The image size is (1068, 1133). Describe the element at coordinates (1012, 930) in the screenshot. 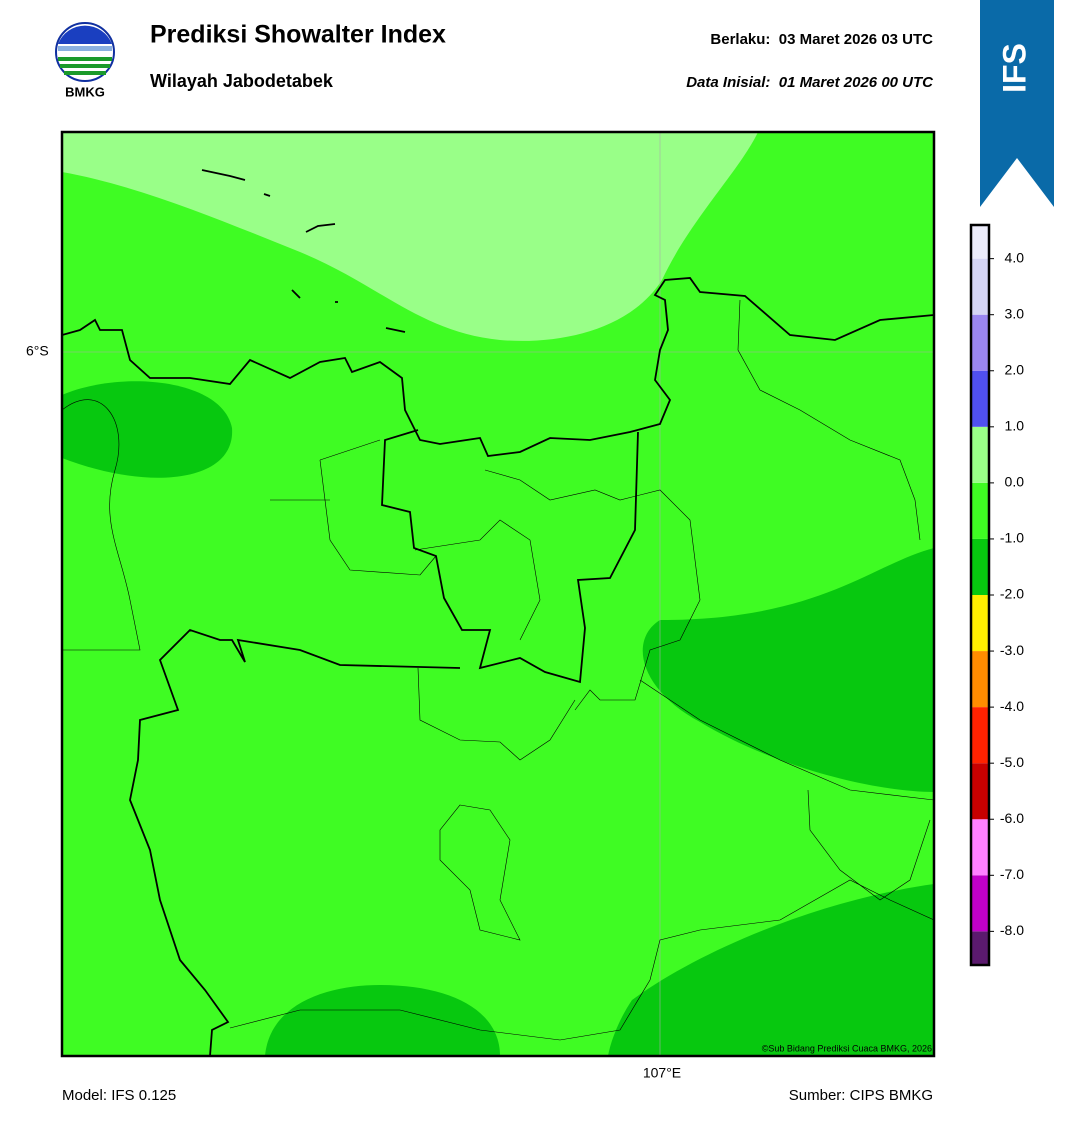

I see `colorbar-tick-label: -8.0` at that location.